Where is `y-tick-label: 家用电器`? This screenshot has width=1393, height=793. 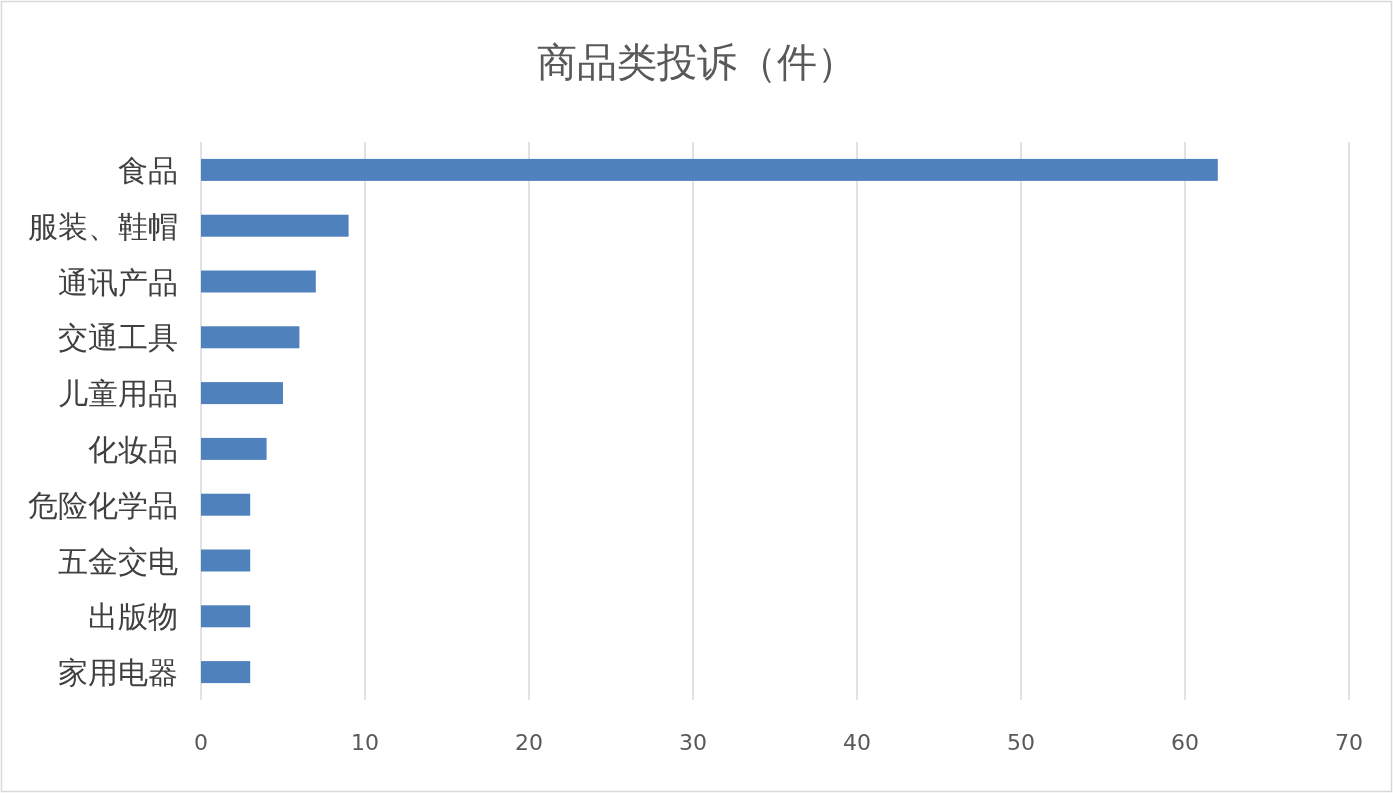 y-tick-label: 家用电器 is located at coordinates (118, 673).